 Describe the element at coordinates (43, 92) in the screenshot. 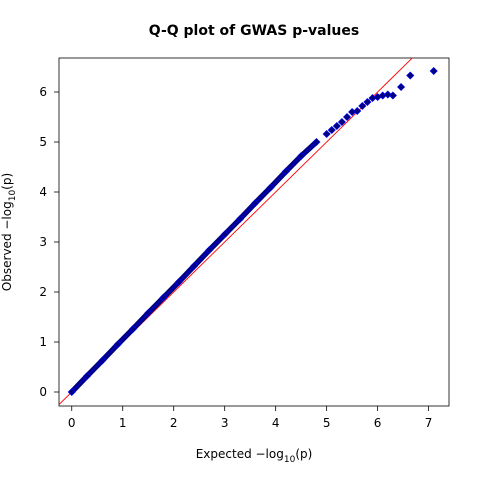

I see `y-tick-label: 6` at that location.